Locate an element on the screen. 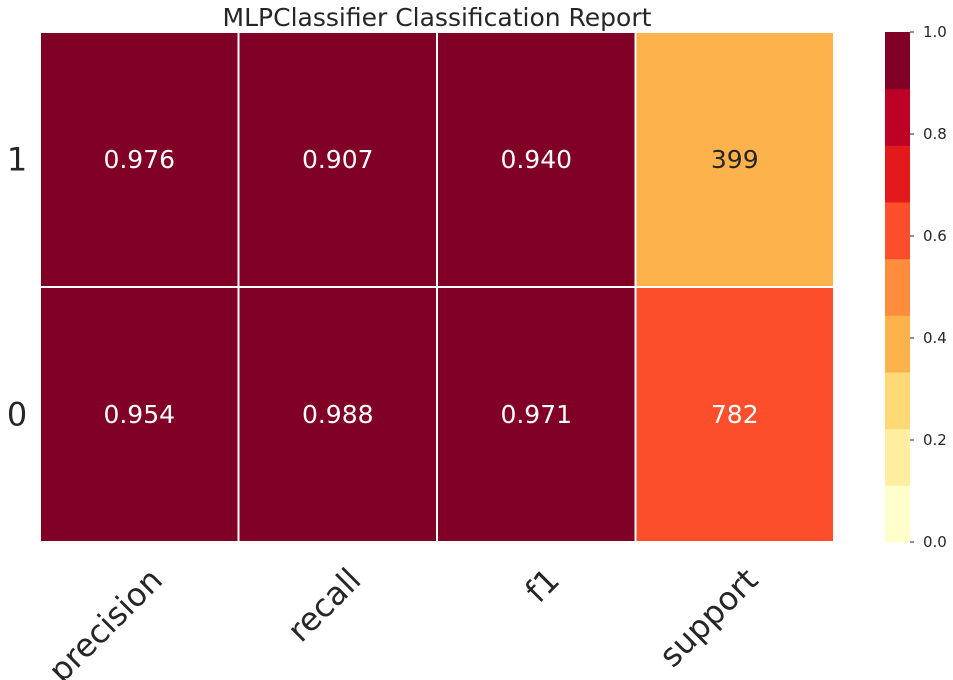 This screenshot has height=680, width=953. cell-value-0-support: 782 is located at coordinates (735, 414).